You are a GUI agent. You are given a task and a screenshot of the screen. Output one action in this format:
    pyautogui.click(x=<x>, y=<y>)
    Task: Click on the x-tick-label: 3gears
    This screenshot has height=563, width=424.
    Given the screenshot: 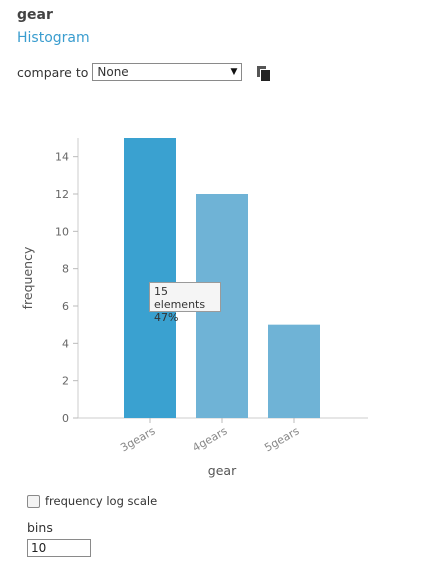 What is the action you would take?
    pyautogui.click(x=137, y=439)
    